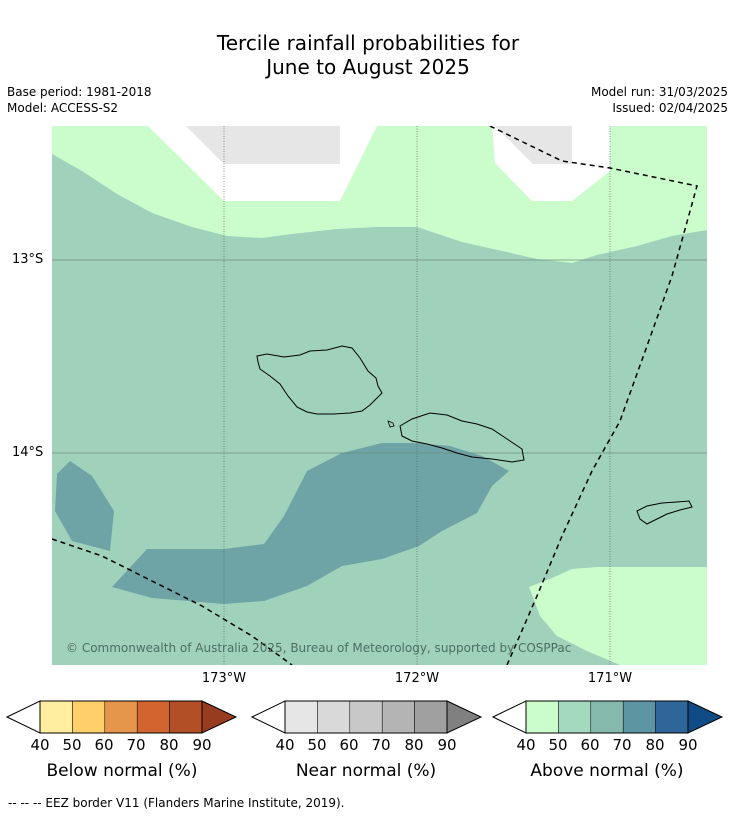 The height and width of the screenshot is (816, 736). Describe the element at coordinates (79, 92) in the screenshot. I see `base-period-text: Base period: 1981-2018` at that location.